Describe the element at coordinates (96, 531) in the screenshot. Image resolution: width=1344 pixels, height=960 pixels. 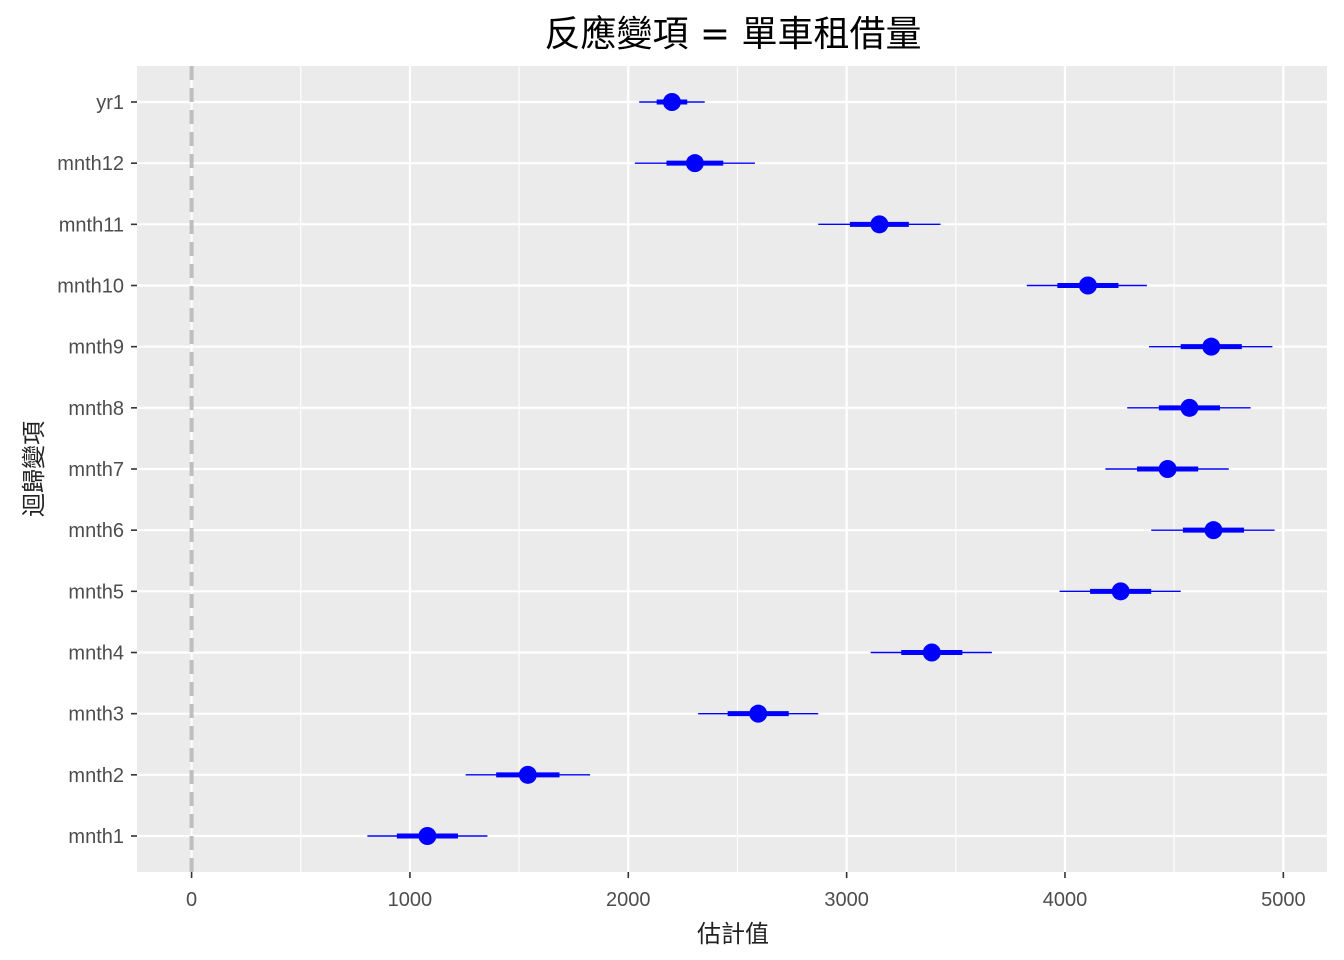
I see `y-tick-label-mnth6: mnth6` at that location.